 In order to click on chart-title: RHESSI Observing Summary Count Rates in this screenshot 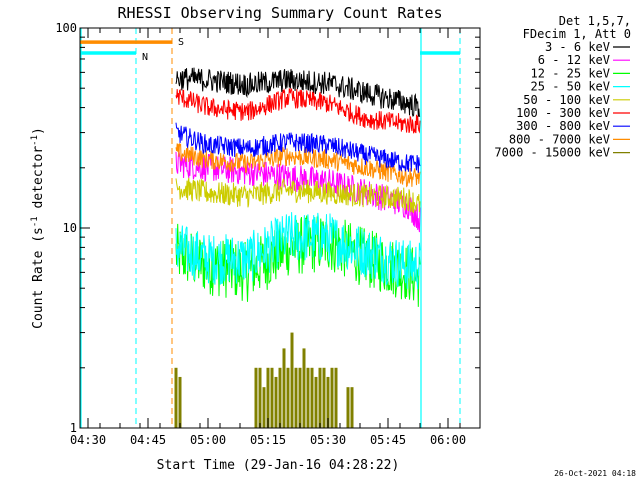, I will do `click(279, 13)`.